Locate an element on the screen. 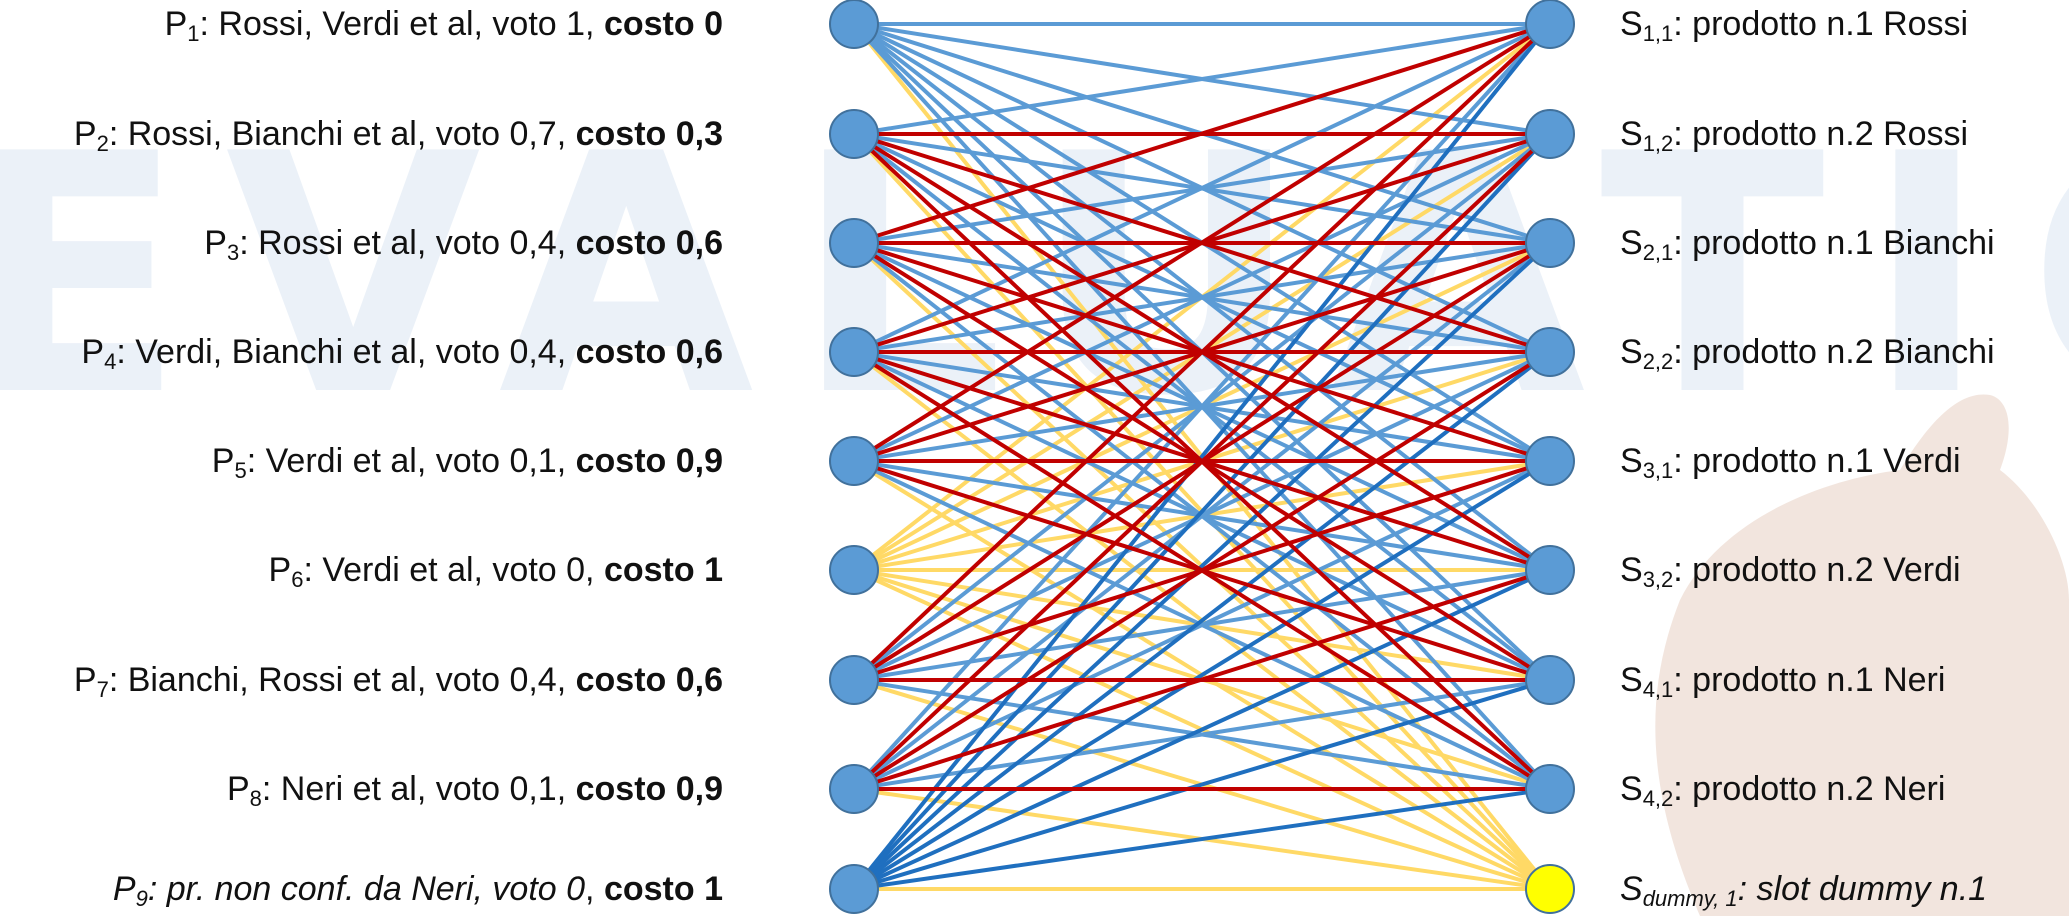 Image resolution: width=2069 pixels, height=919 pixels. cost-label: costo 1 is located at coordinates (663, 889).